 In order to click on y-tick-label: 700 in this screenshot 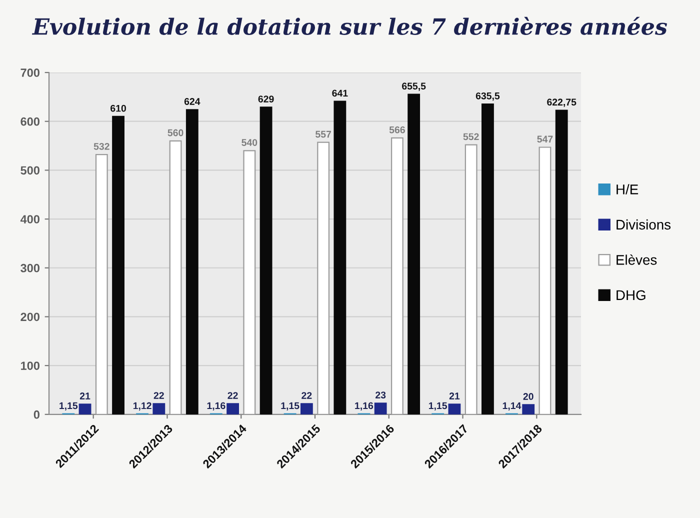, I will do `click(30, 72)`.